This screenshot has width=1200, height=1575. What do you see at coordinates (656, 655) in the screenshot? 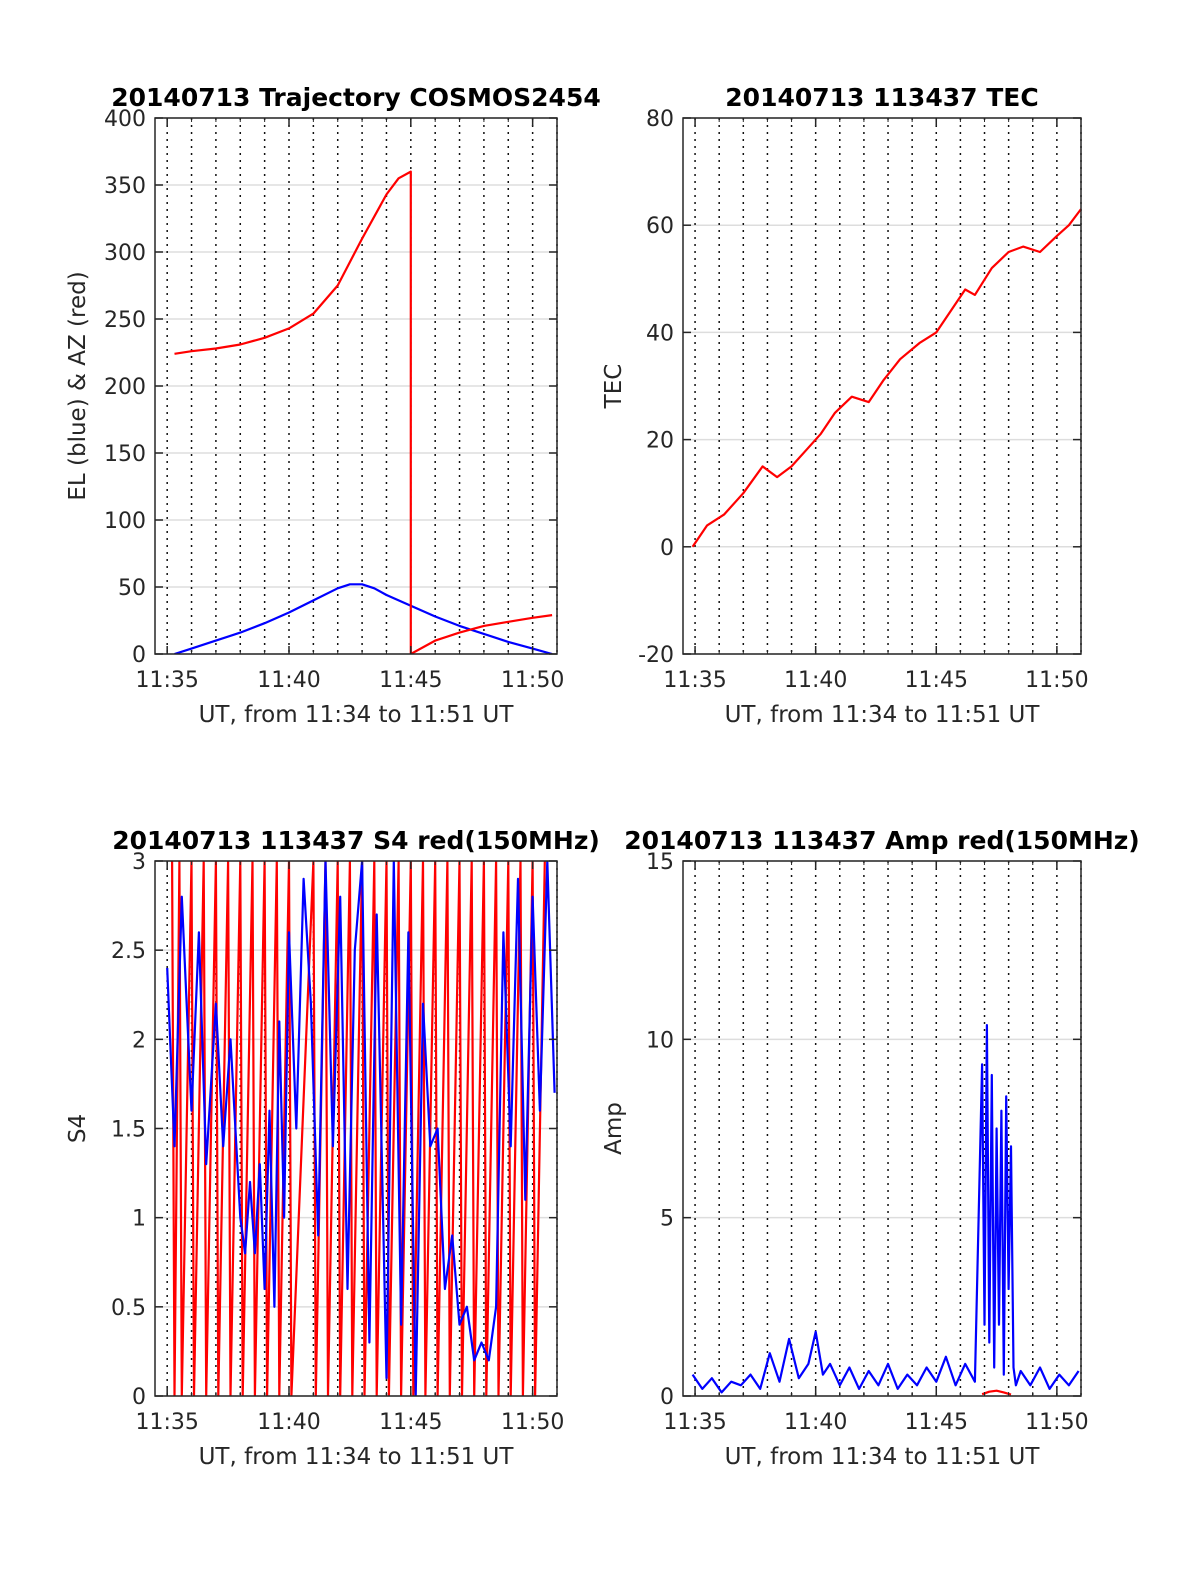
I see `y-tick-label: -20` at bounding box center [656, 655].